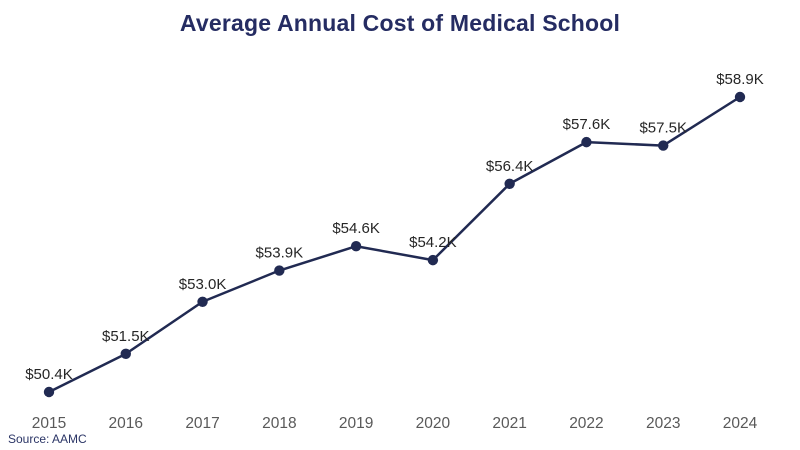 Image resolution: width=800 pixels, height=450 pixels. What do you see at coordinates (356, 423) in the screenshot?
I see `x-axis-label-2019: 2019` at bounding box center [356, 423].